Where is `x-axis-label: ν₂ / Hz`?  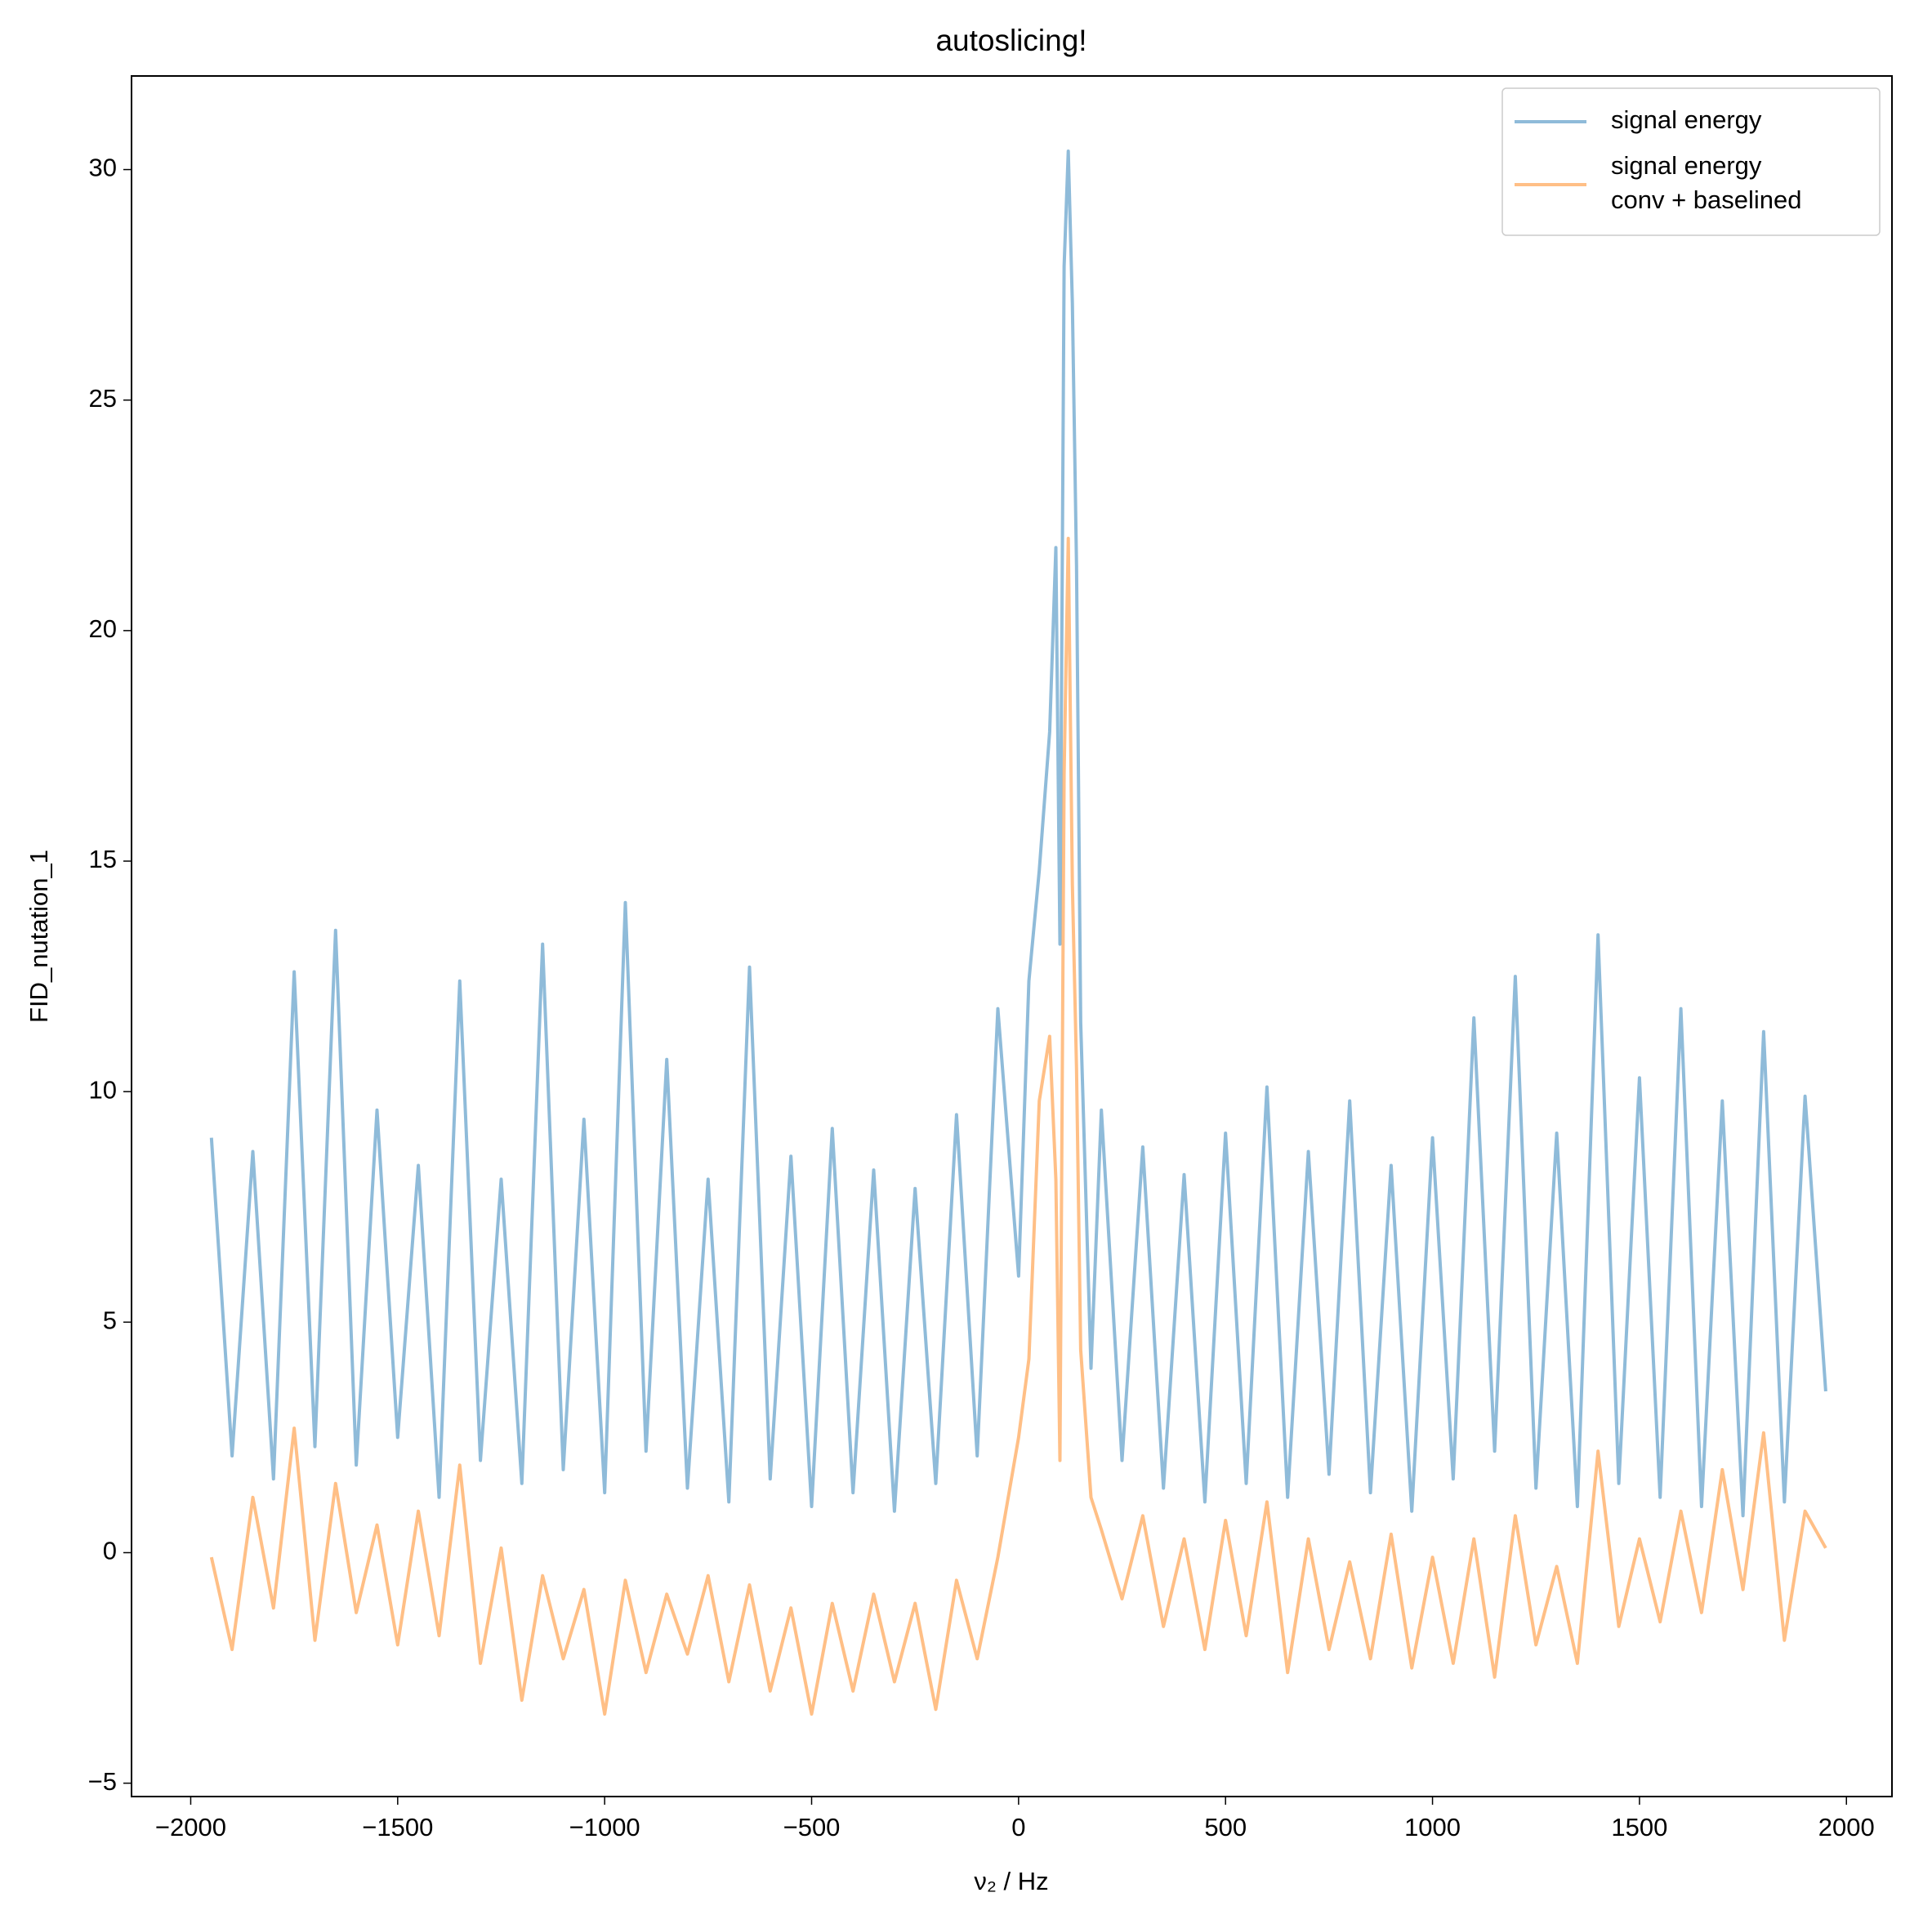 x-axis-label: ν₂ / Hz is located at coordinates (1011, 1881).